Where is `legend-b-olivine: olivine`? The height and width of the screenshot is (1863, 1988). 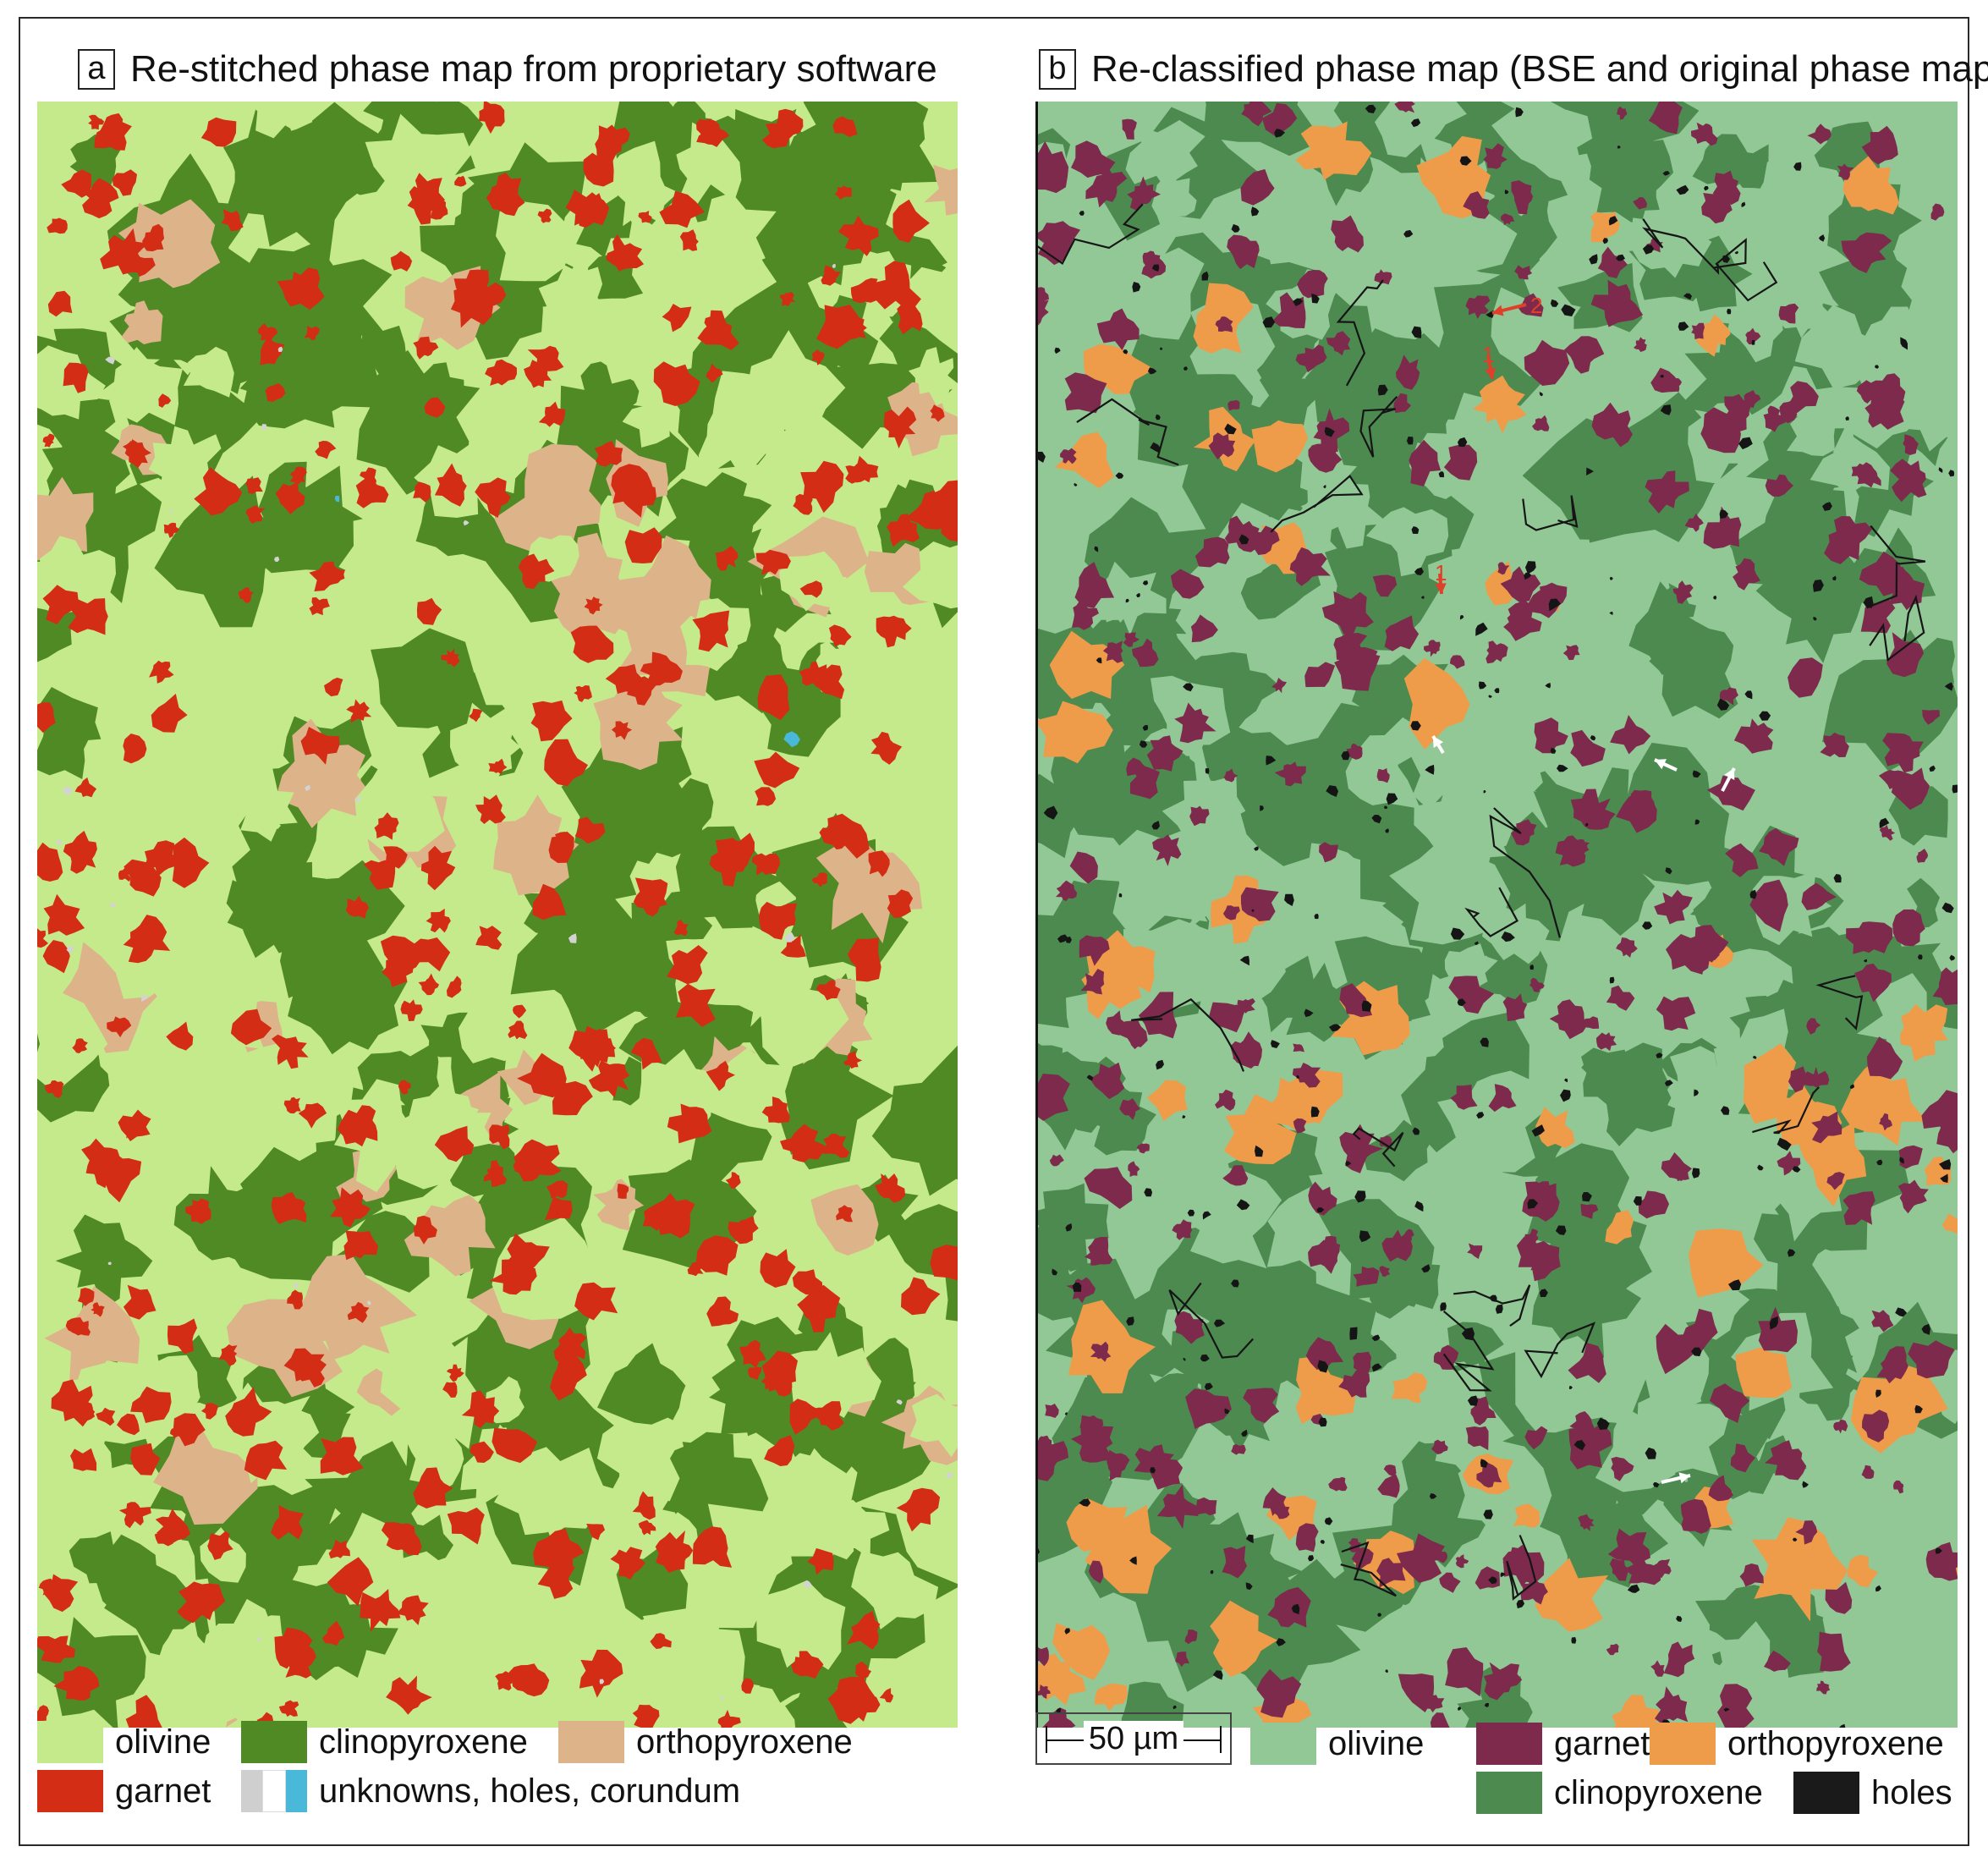 legend-b-olivine: olivine is located at coordinates (1337, 1744).